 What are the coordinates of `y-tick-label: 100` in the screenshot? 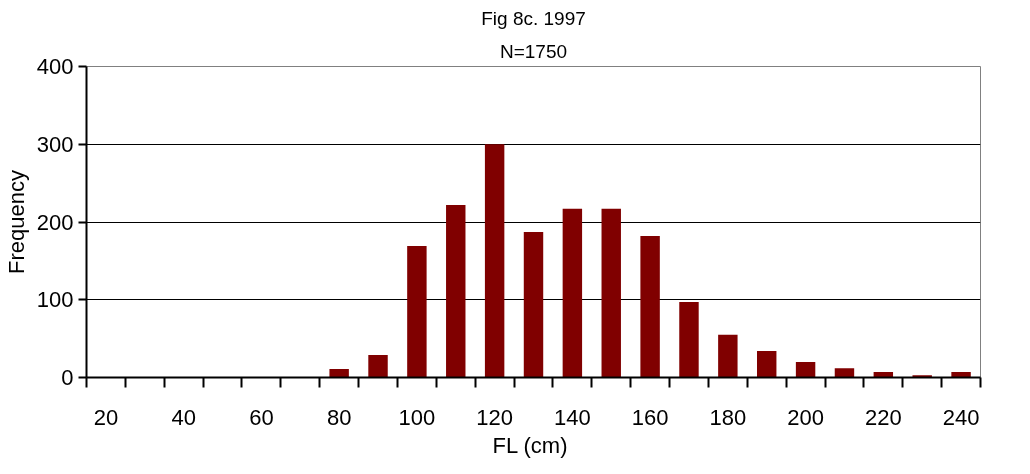 It's located at (55, 300).